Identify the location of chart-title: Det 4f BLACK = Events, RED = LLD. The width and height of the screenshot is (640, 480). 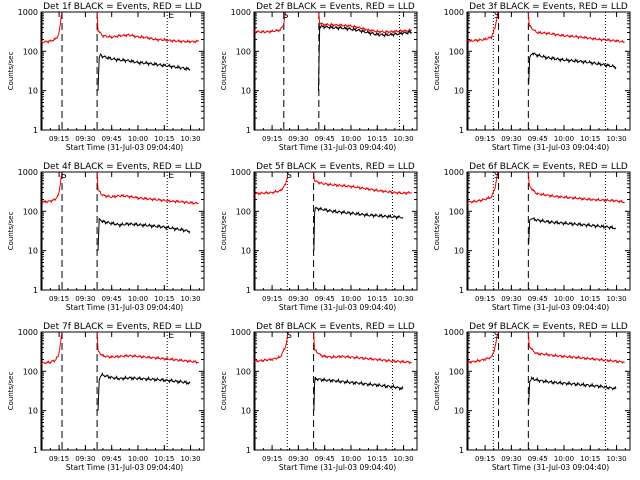
(122, 167).